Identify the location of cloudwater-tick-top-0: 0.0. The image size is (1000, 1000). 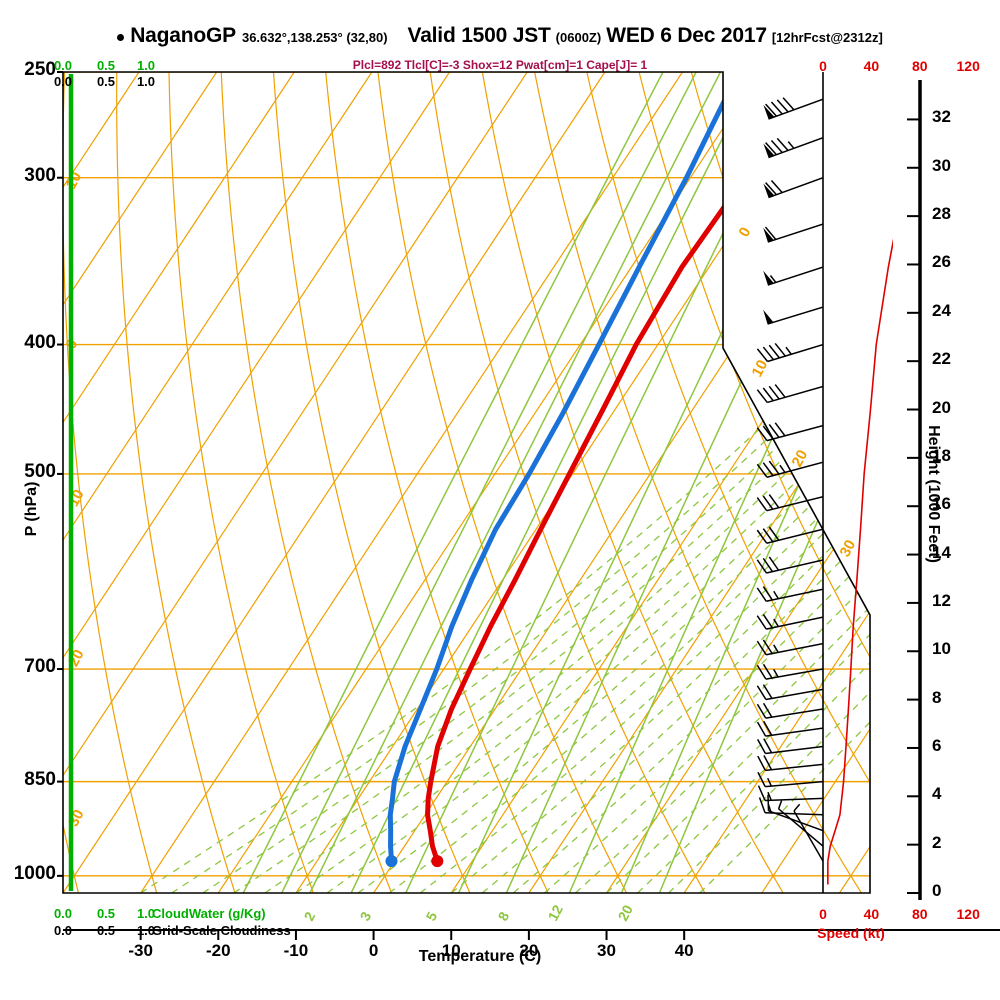
(63, 65).